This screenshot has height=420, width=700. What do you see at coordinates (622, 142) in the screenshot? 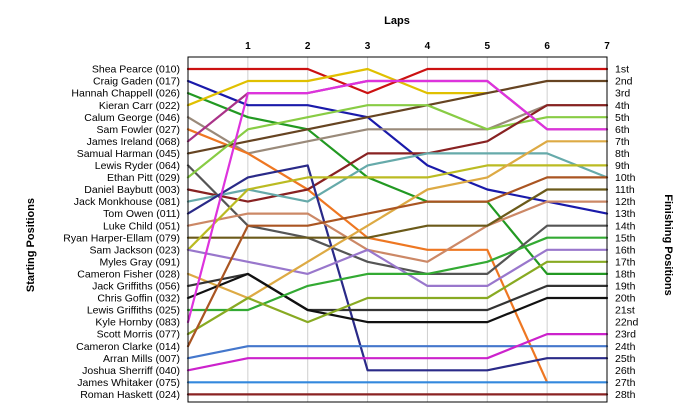
I see `finishing-label: 7th` at bounding box center [622, 142].